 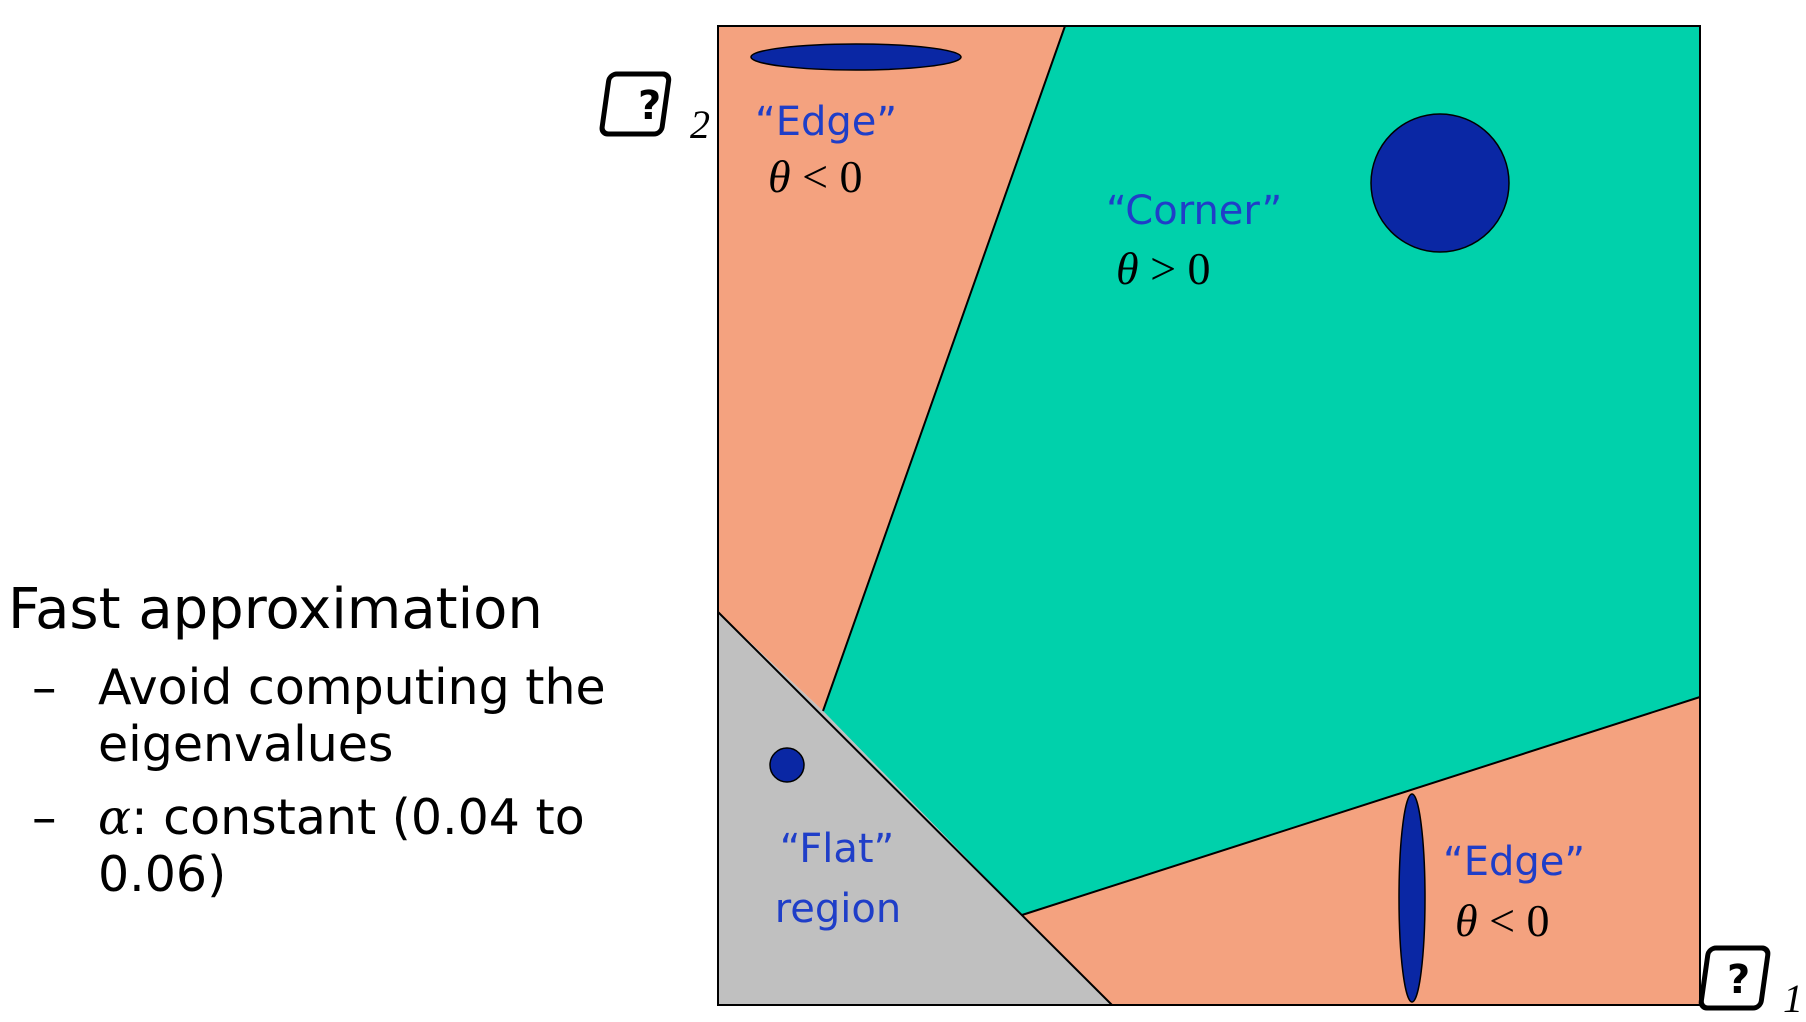 What do you see at coordinates (1194, 211) in the screenshot?
I see `corner-label: “Corner”` at bounding box center [1194, 211].